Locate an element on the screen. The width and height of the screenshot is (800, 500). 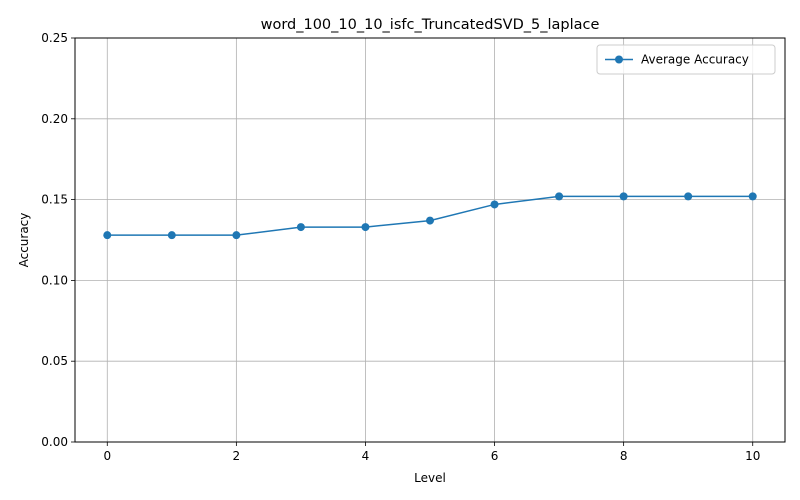
legend-box is located at coordinates (686, 59).